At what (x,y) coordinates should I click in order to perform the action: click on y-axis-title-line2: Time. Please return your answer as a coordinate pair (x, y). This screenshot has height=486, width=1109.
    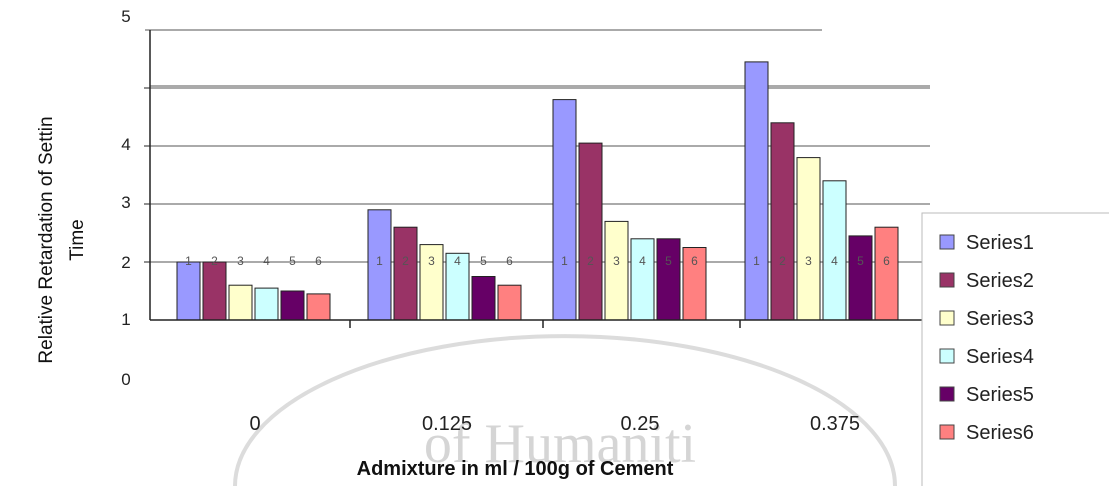
    Looking at the image, I should click on (77, 240).